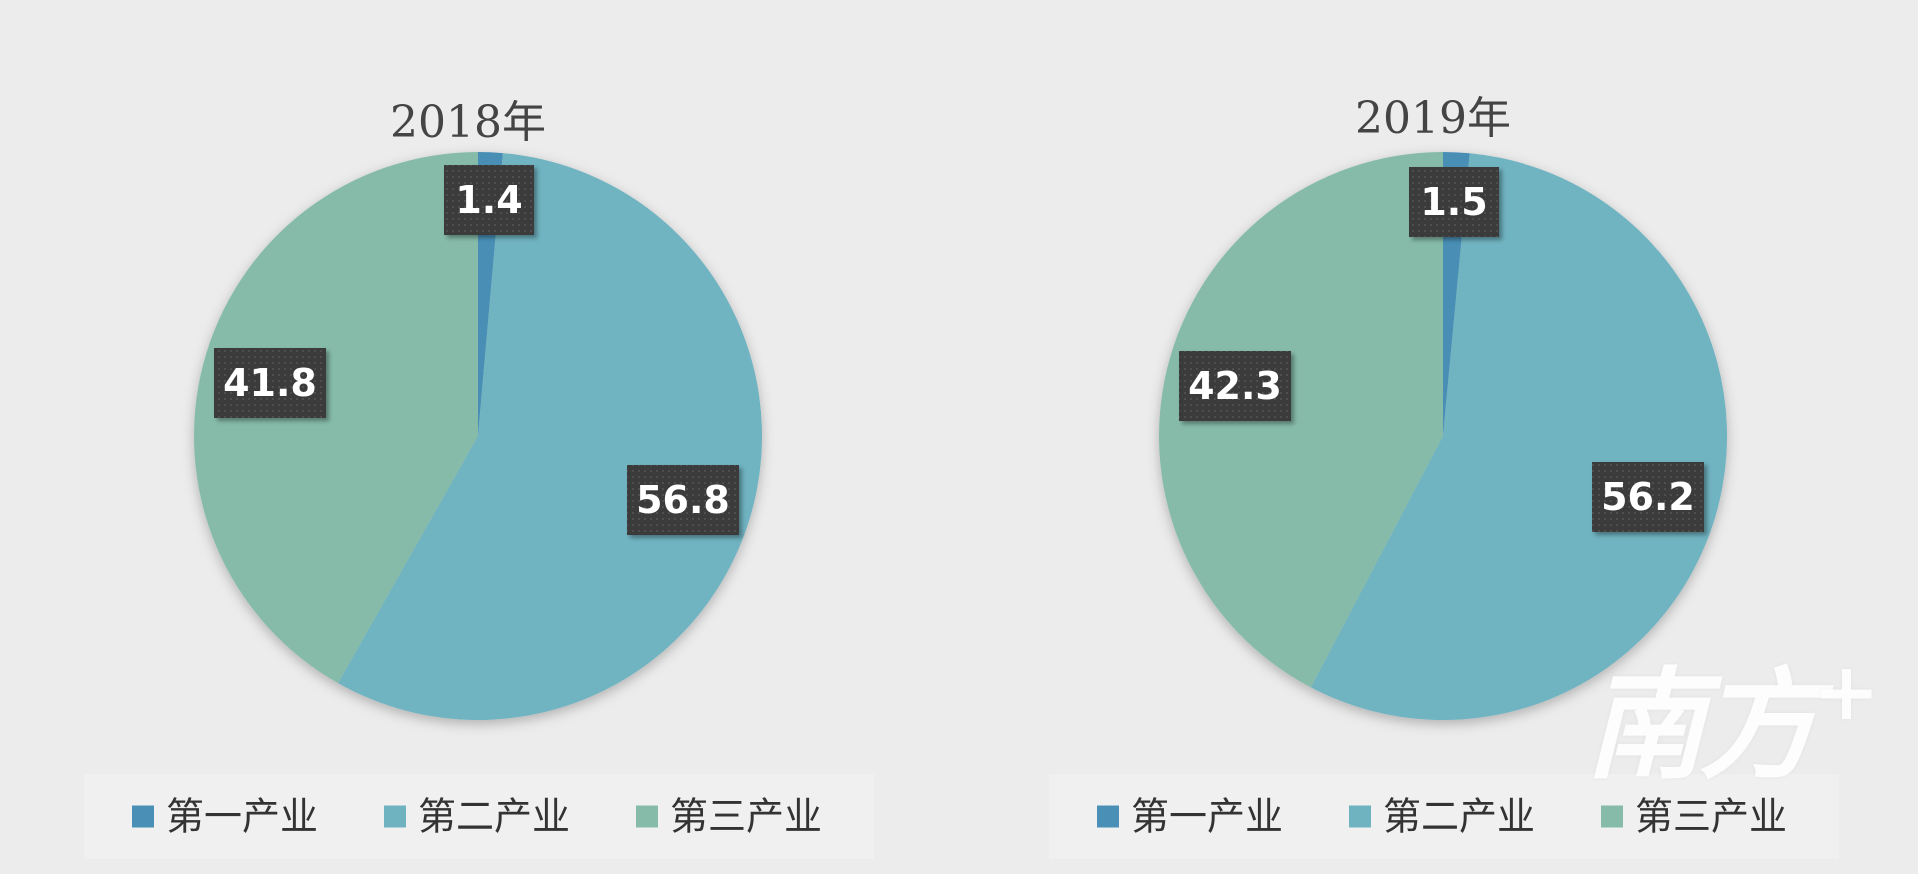 Image resolution: width=1918 pixels, height=874 pixels. I want to click on data-label: 42.3, so click(1235, 386).